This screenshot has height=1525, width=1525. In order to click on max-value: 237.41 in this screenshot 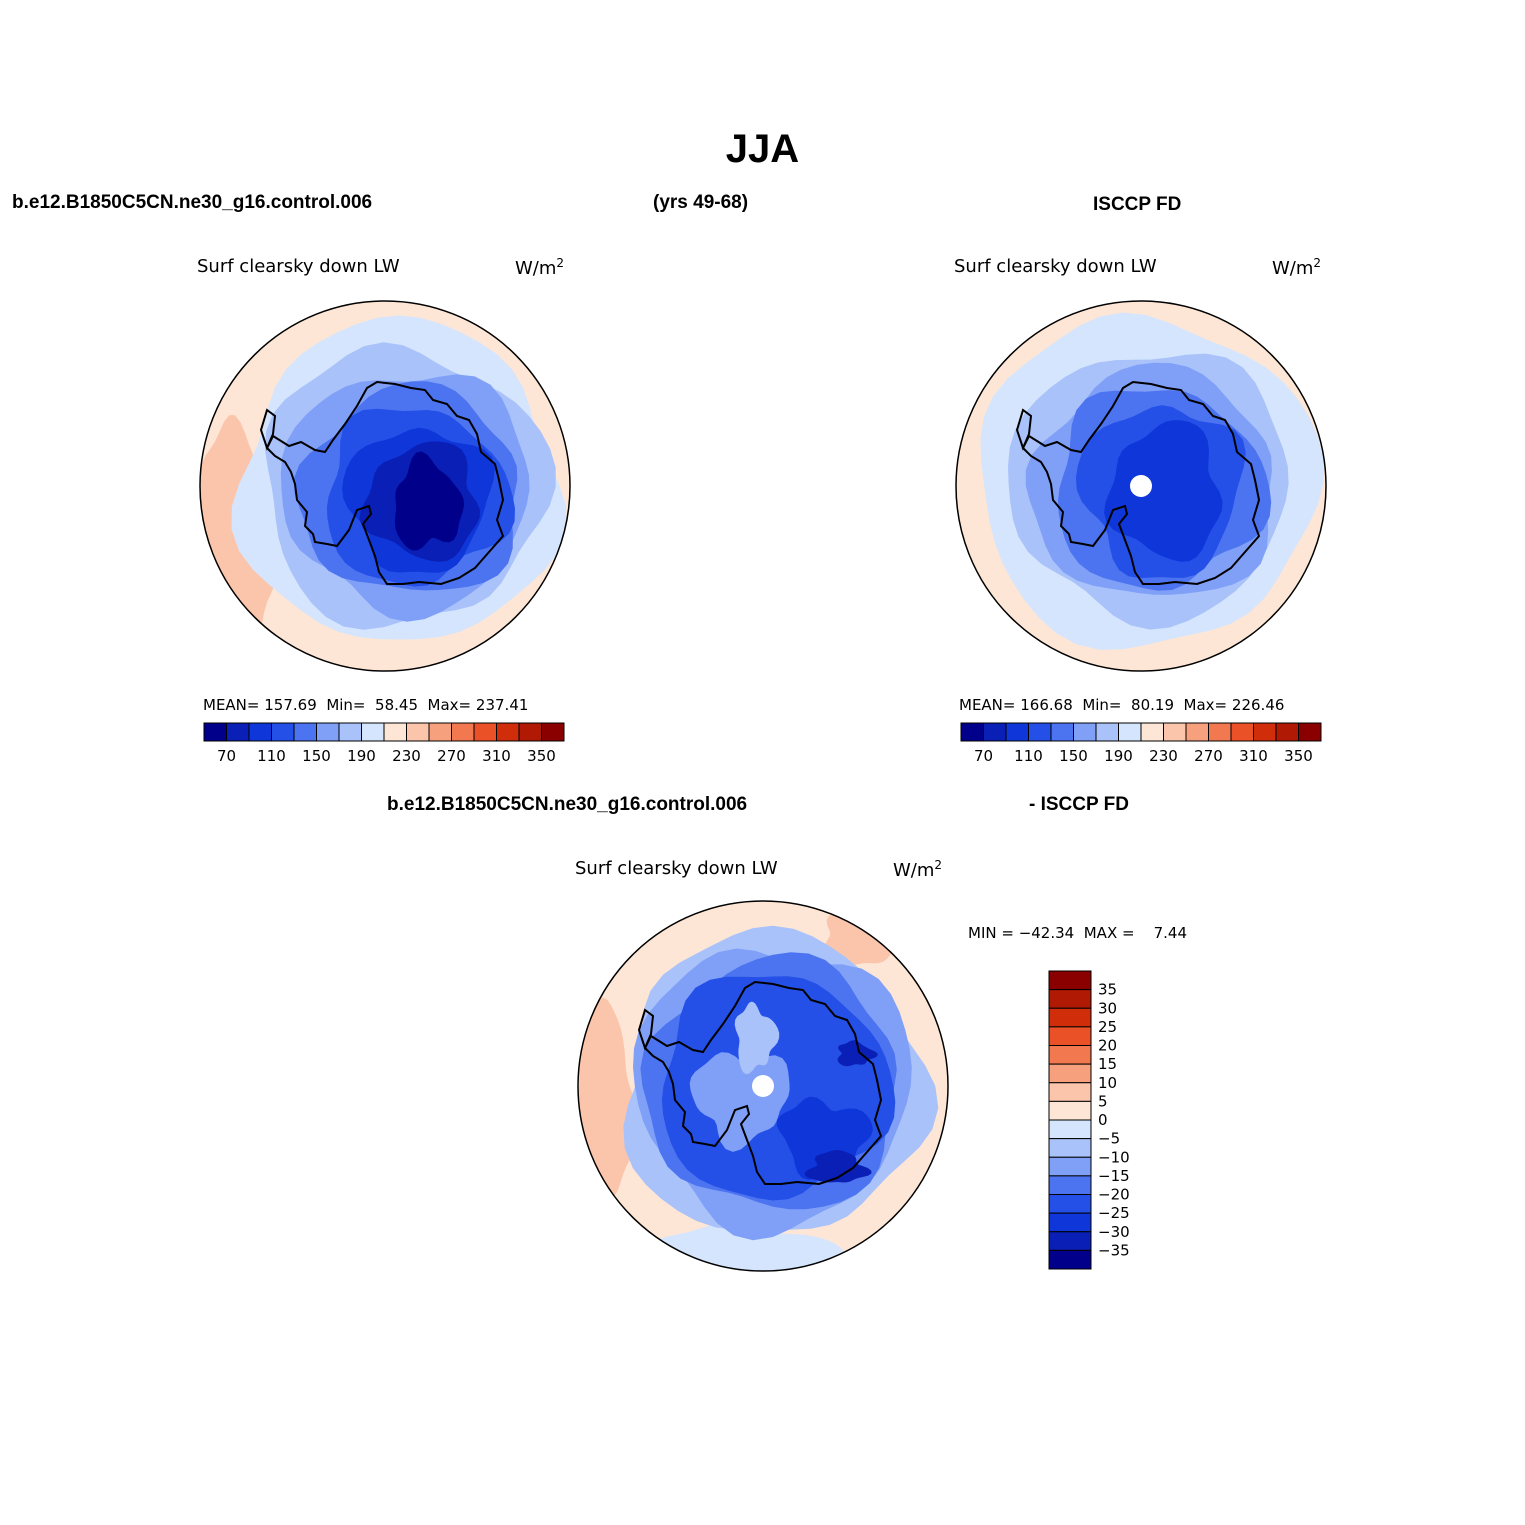, I will do `click(502, 705)`.